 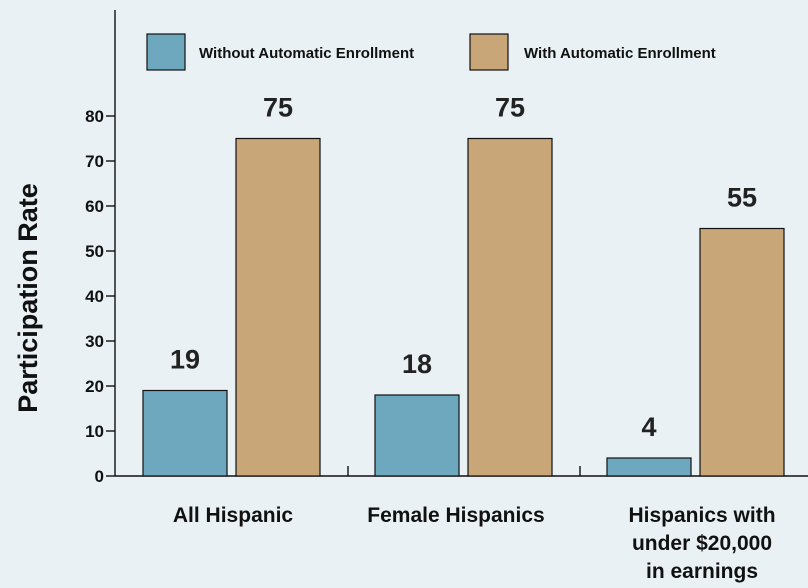 What do you see at coordinates (28, 298) in the screenshot?
I see `y-axis-title: Participation Rate` at bounding box center [28, 298].